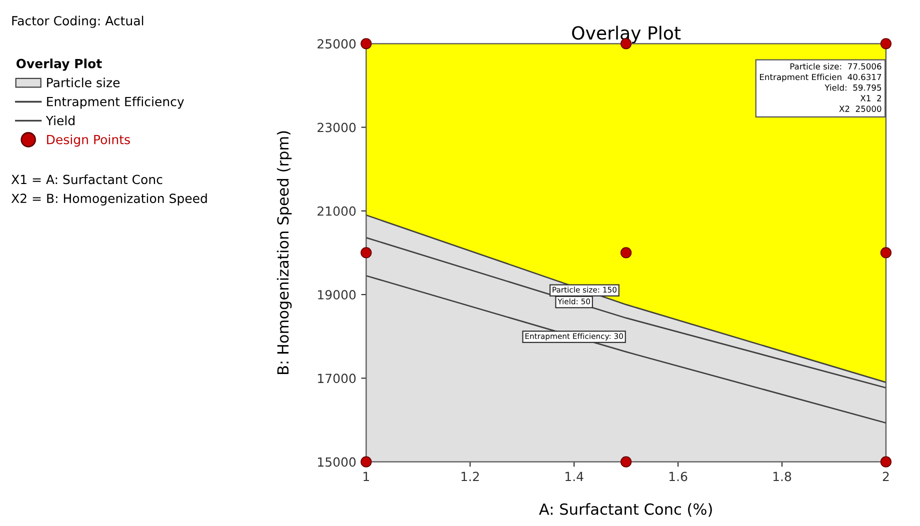  What do you see at coordinates (782, 477) in the screenshot?
I see `x-tick-label: 1.8` at bounding box center [782, 477].